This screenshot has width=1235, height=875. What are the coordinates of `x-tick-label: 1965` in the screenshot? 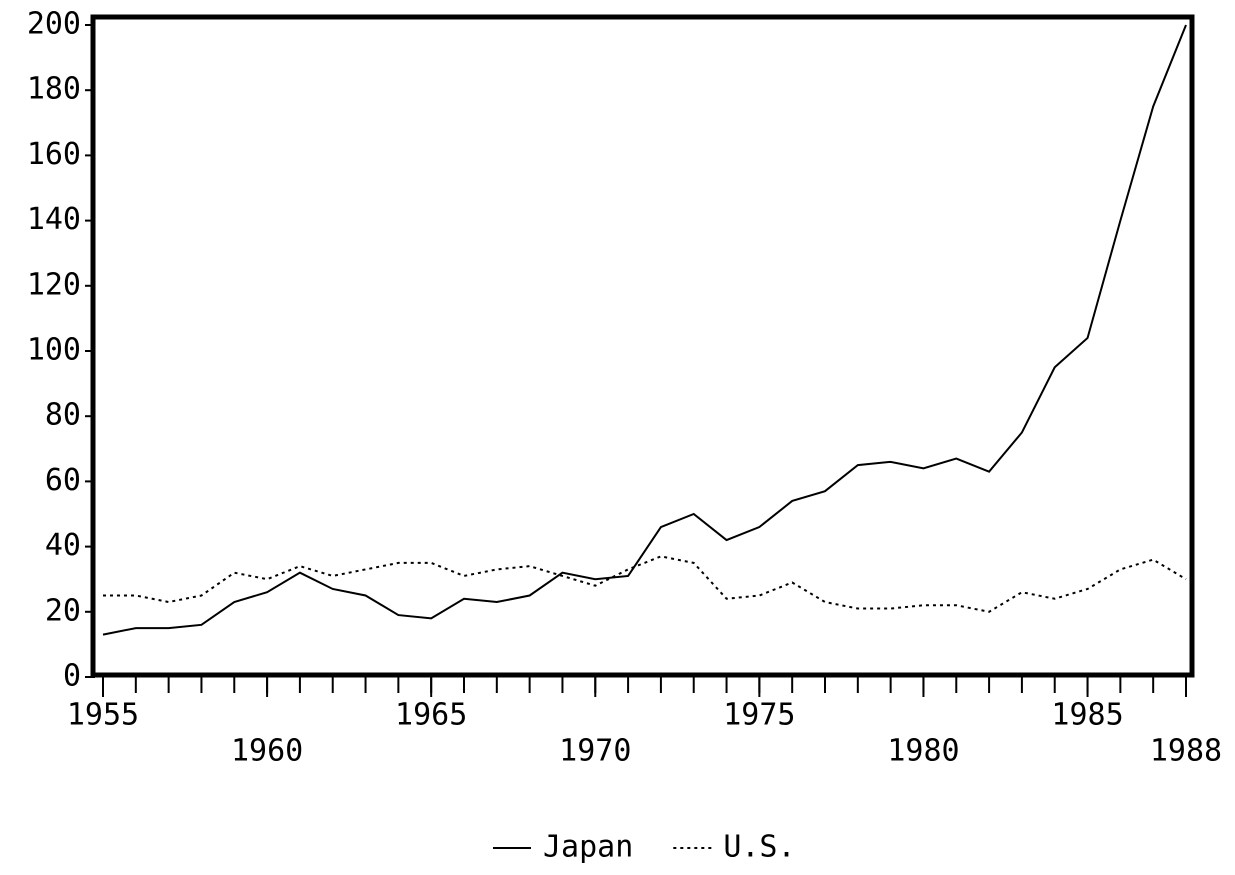 It's located at (431, 715).